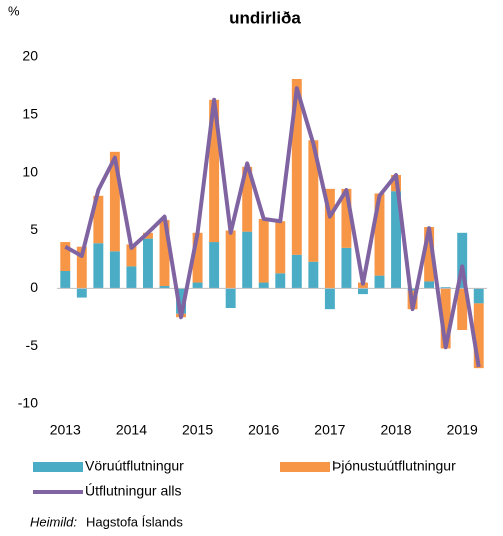  What do you see at coordinates (28, 403) in the screenshot?
I see `y-tick-label: -10` at bounding box center [28, 403].